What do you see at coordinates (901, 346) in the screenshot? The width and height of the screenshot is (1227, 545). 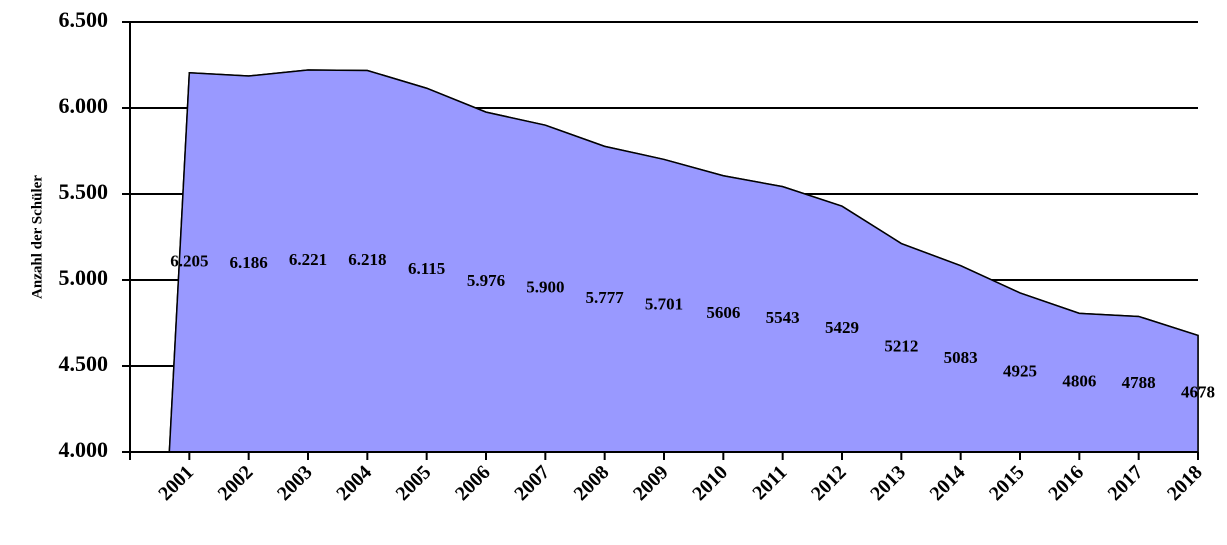 I see `data-label: 5212` at bounding box center [901, 346].